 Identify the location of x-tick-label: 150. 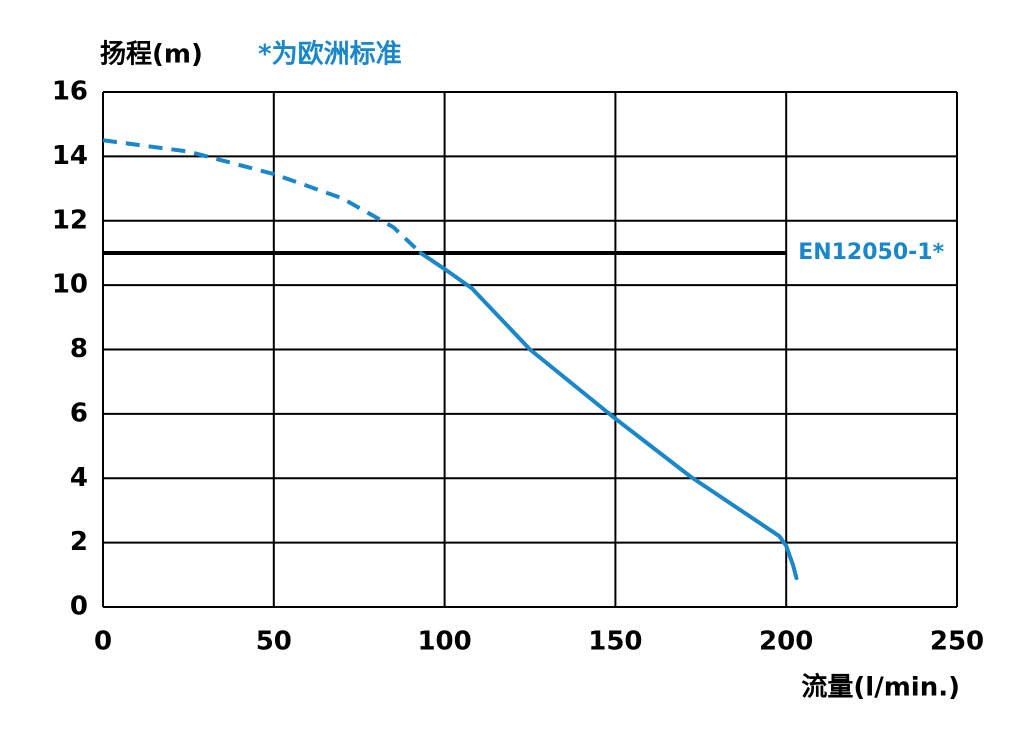
(615, 642).